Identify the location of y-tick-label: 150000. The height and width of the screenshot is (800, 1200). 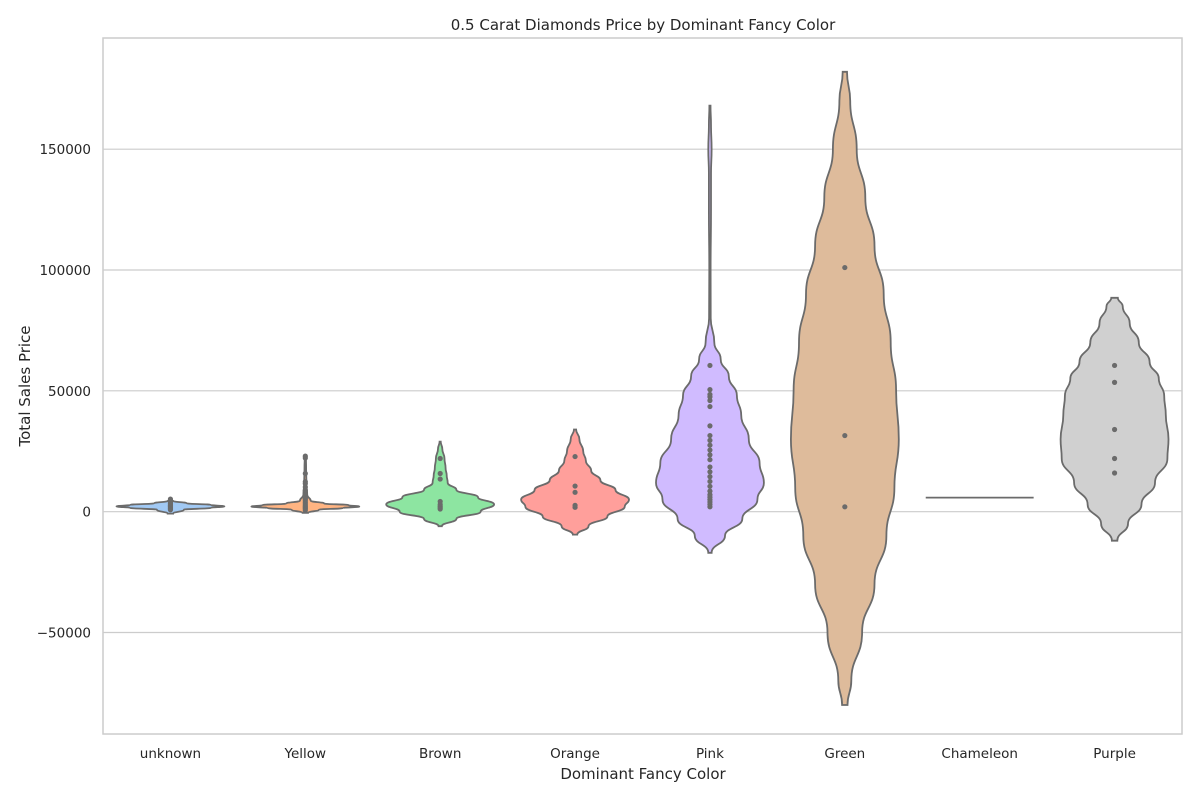
(65, 150).